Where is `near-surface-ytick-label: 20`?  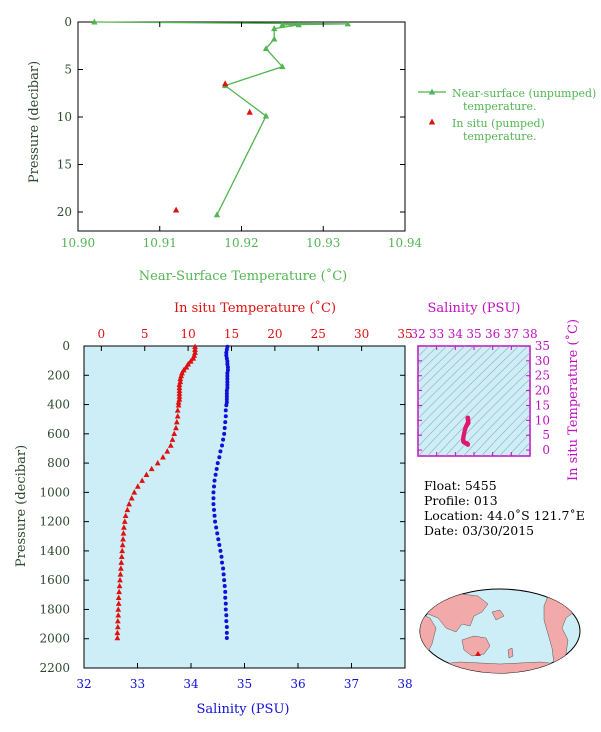
near-surface-ytick-label: 20 is located at coordinates (64, 212).